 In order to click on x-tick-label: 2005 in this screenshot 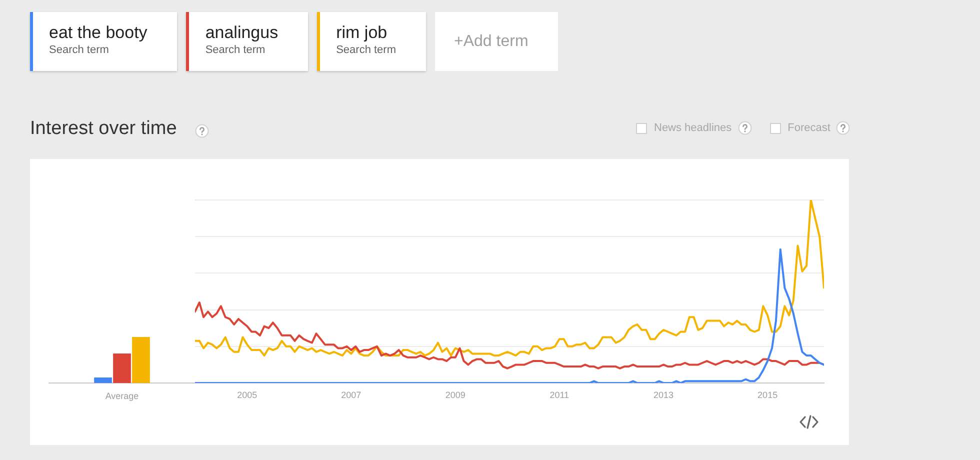, I will do `click(247, 395)`.